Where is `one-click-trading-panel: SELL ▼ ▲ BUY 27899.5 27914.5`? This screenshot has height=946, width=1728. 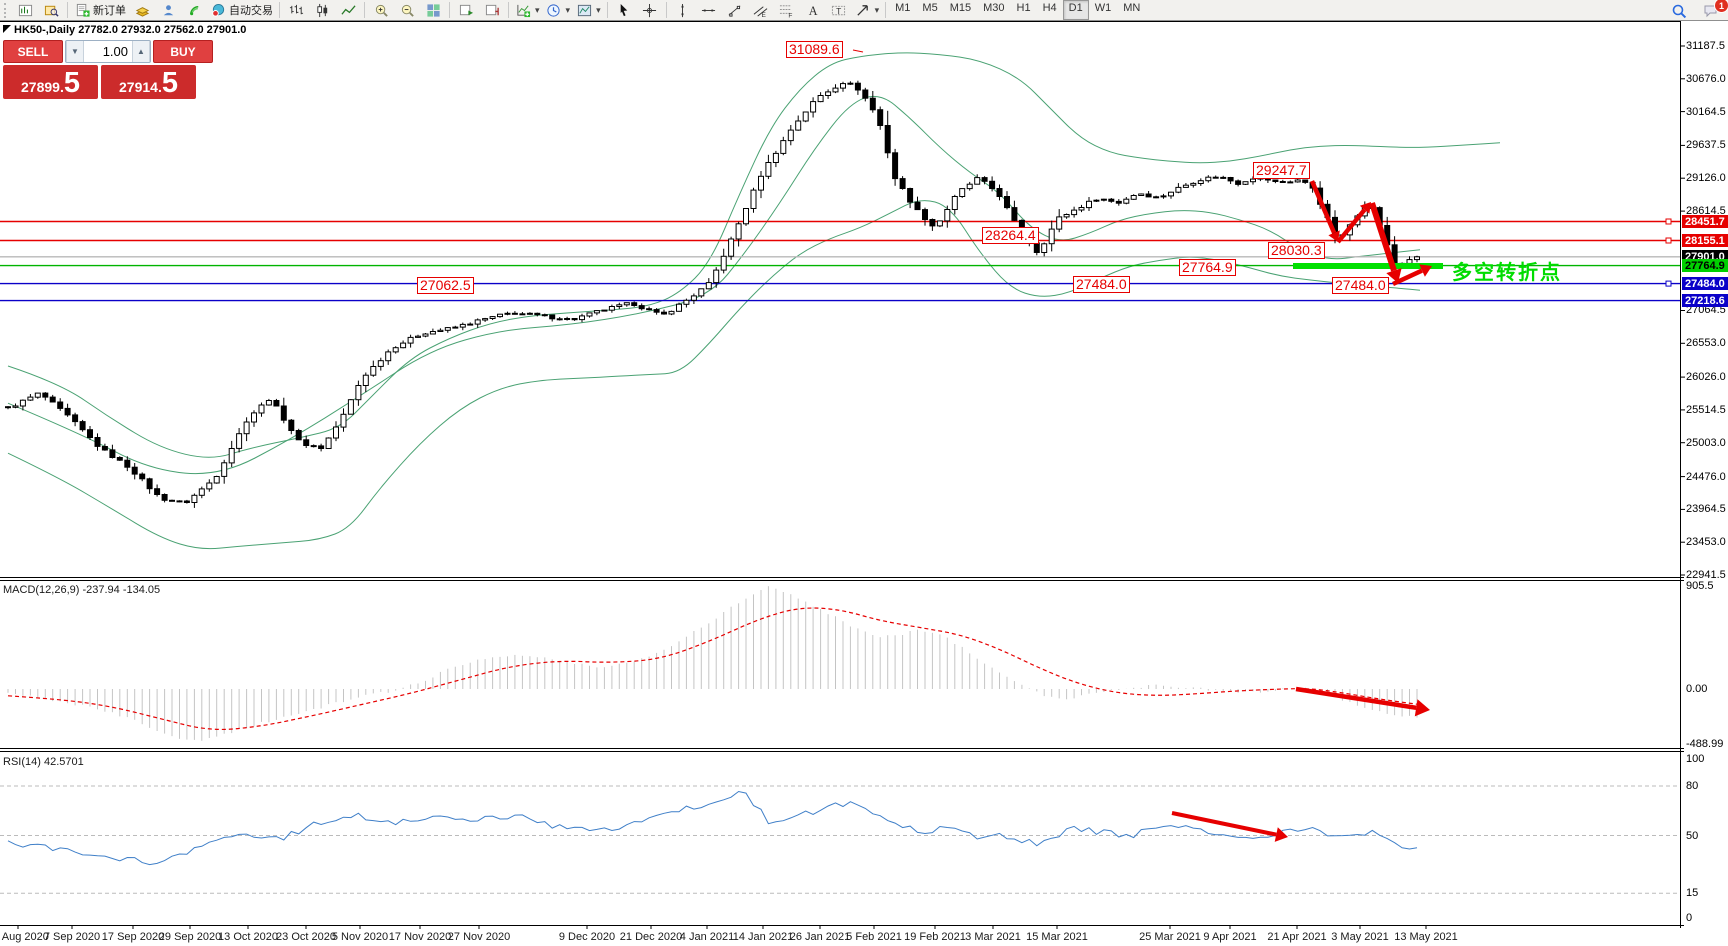 one-click-trading-panel: SELL ▼ ▲ BUY 27899.5 27914.5 is located at coordinates (108, 69).